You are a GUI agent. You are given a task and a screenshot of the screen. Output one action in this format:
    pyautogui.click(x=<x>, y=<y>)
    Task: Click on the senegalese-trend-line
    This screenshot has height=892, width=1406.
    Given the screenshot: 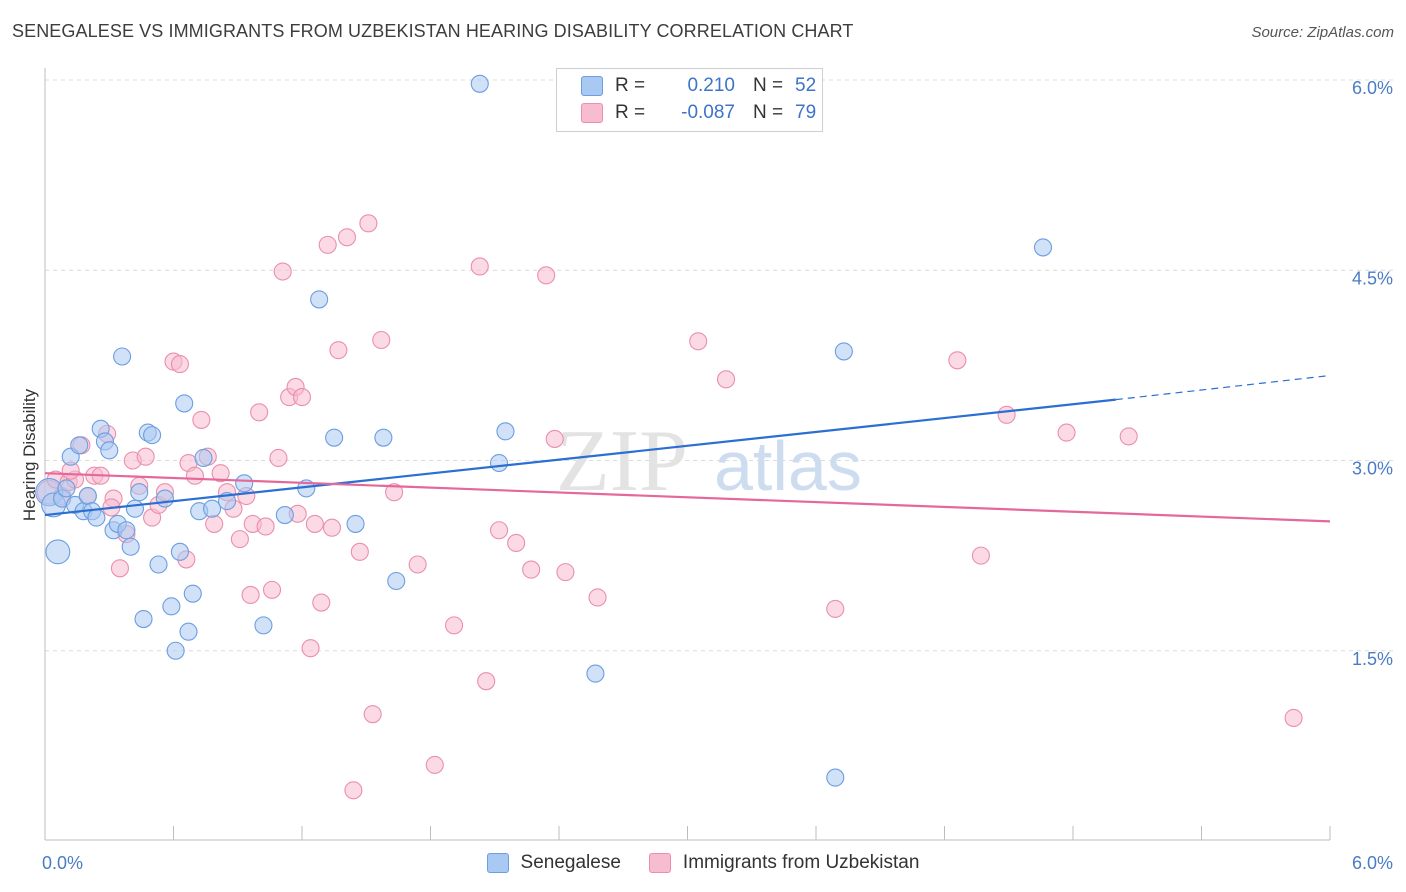 What is the action you would take?
    pyautogui.click(x=580, y=457)
    